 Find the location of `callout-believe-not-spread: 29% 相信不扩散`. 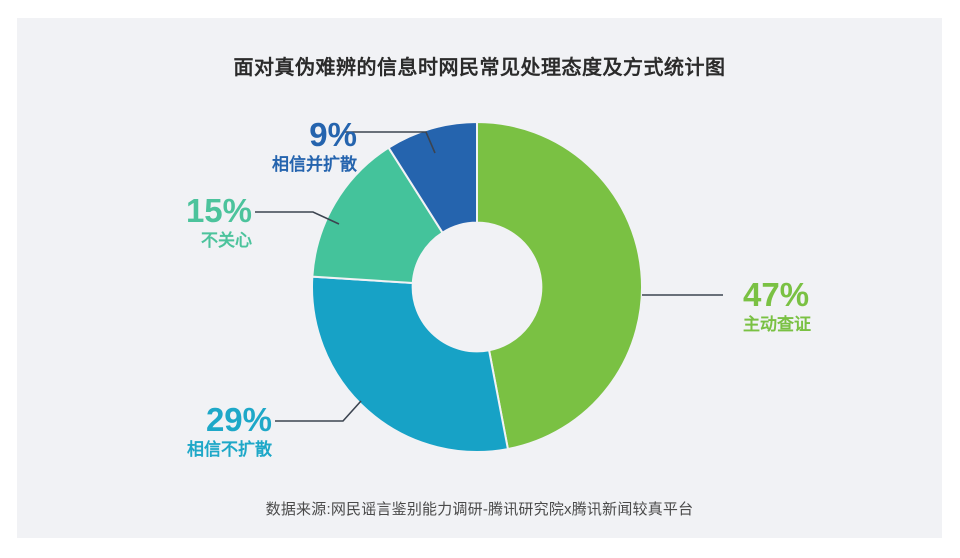

callout-believe-not-spread: 29% 相信不扩散 is located at coordinates (164, 431).